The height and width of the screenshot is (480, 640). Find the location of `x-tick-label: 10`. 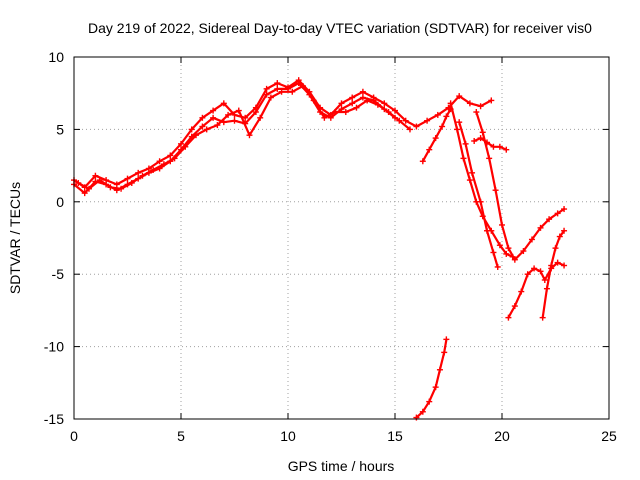

x-tick-label: 10 is located at coordinates (288, 436).